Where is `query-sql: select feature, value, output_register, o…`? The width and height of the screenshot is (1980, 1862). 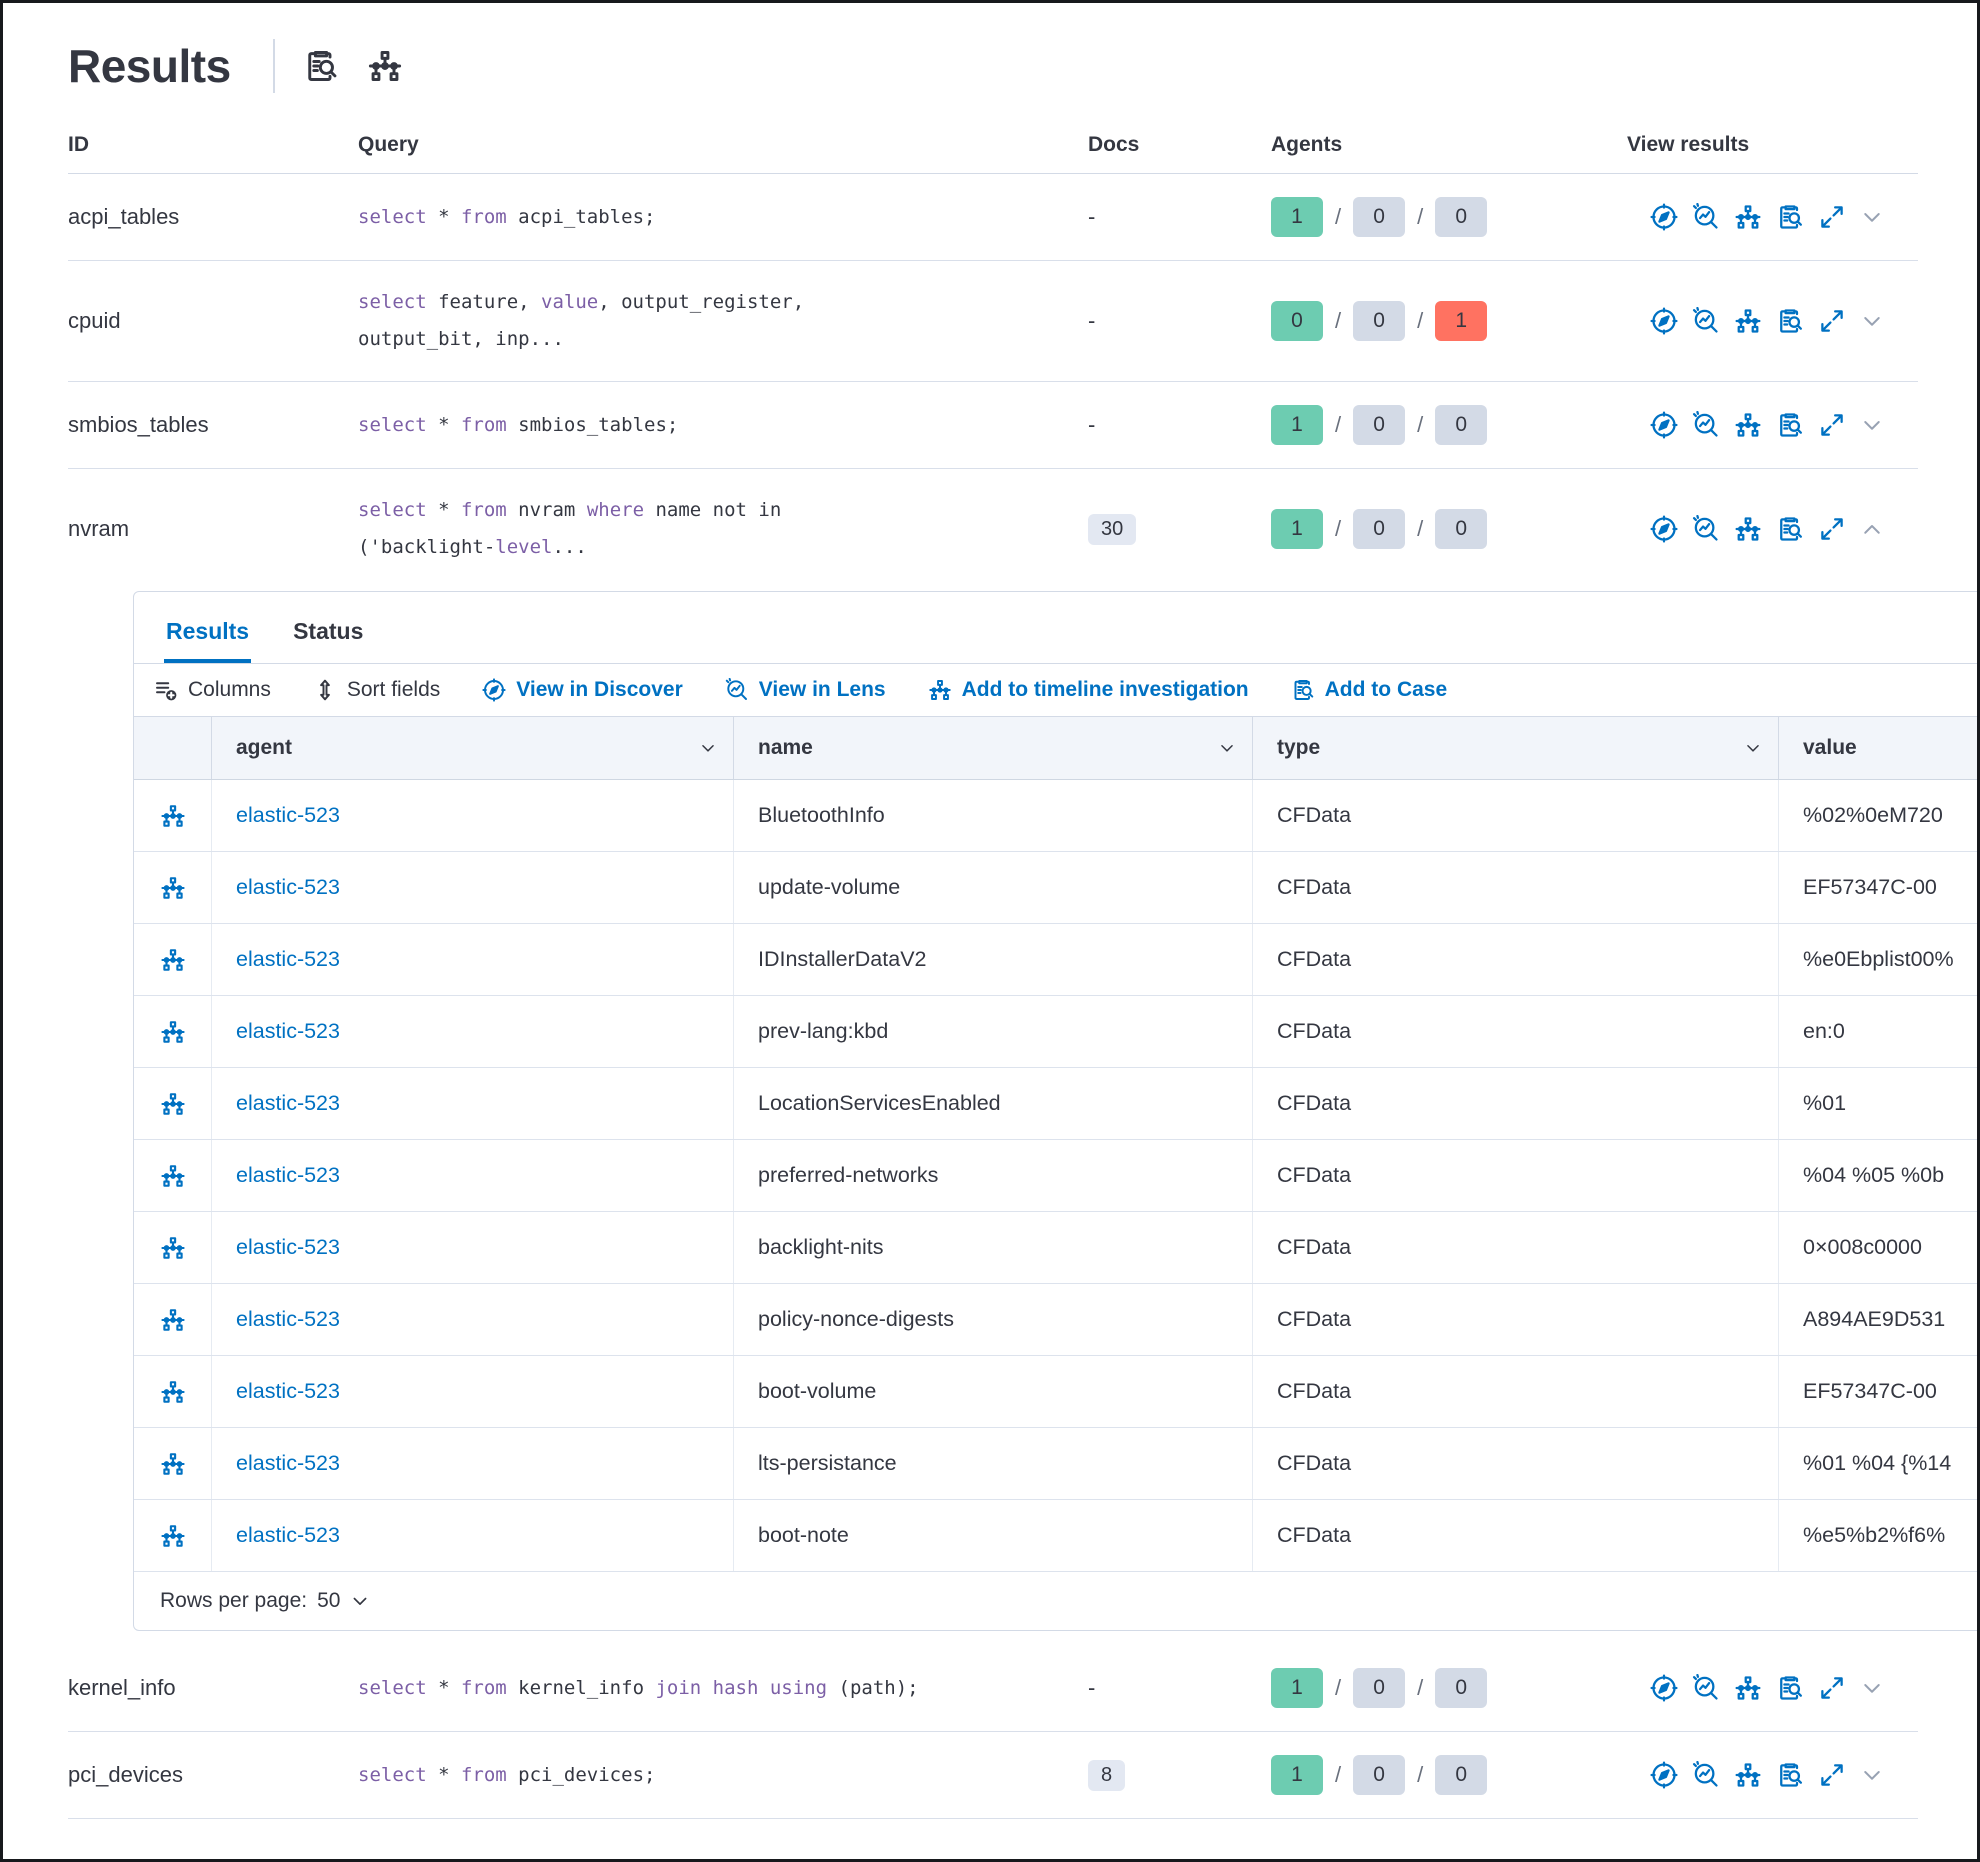 query-sql: select feature, value, output_register, o… is located at coordinates (723, 321).